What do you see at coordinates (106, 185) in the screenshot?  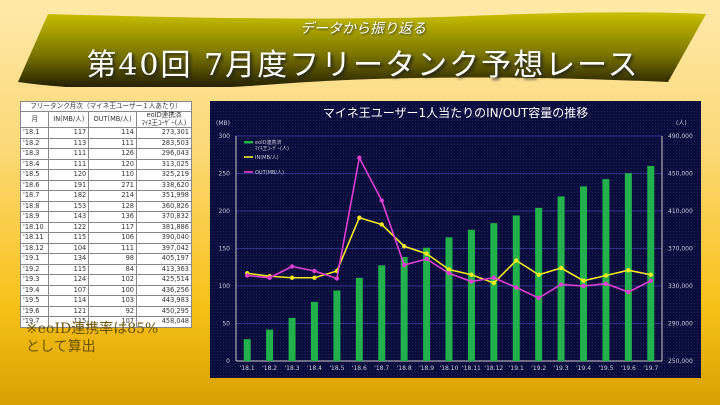 I see `table-row: '18.6 191 271 338,620` at bounding box center [106, 185].